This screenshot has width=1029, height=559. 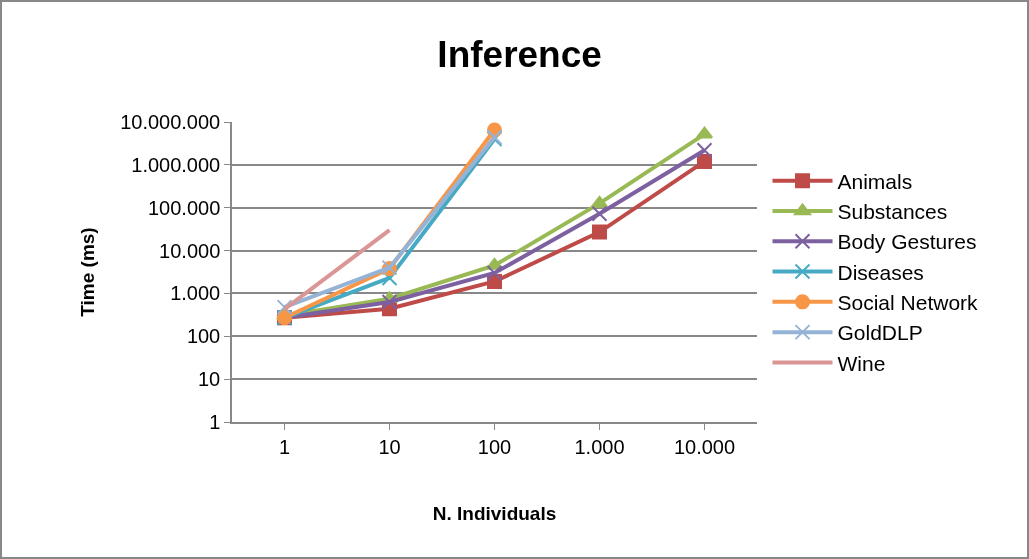 I want to click on y-tick-label: 10.000.000, so click(x=170, y=122).